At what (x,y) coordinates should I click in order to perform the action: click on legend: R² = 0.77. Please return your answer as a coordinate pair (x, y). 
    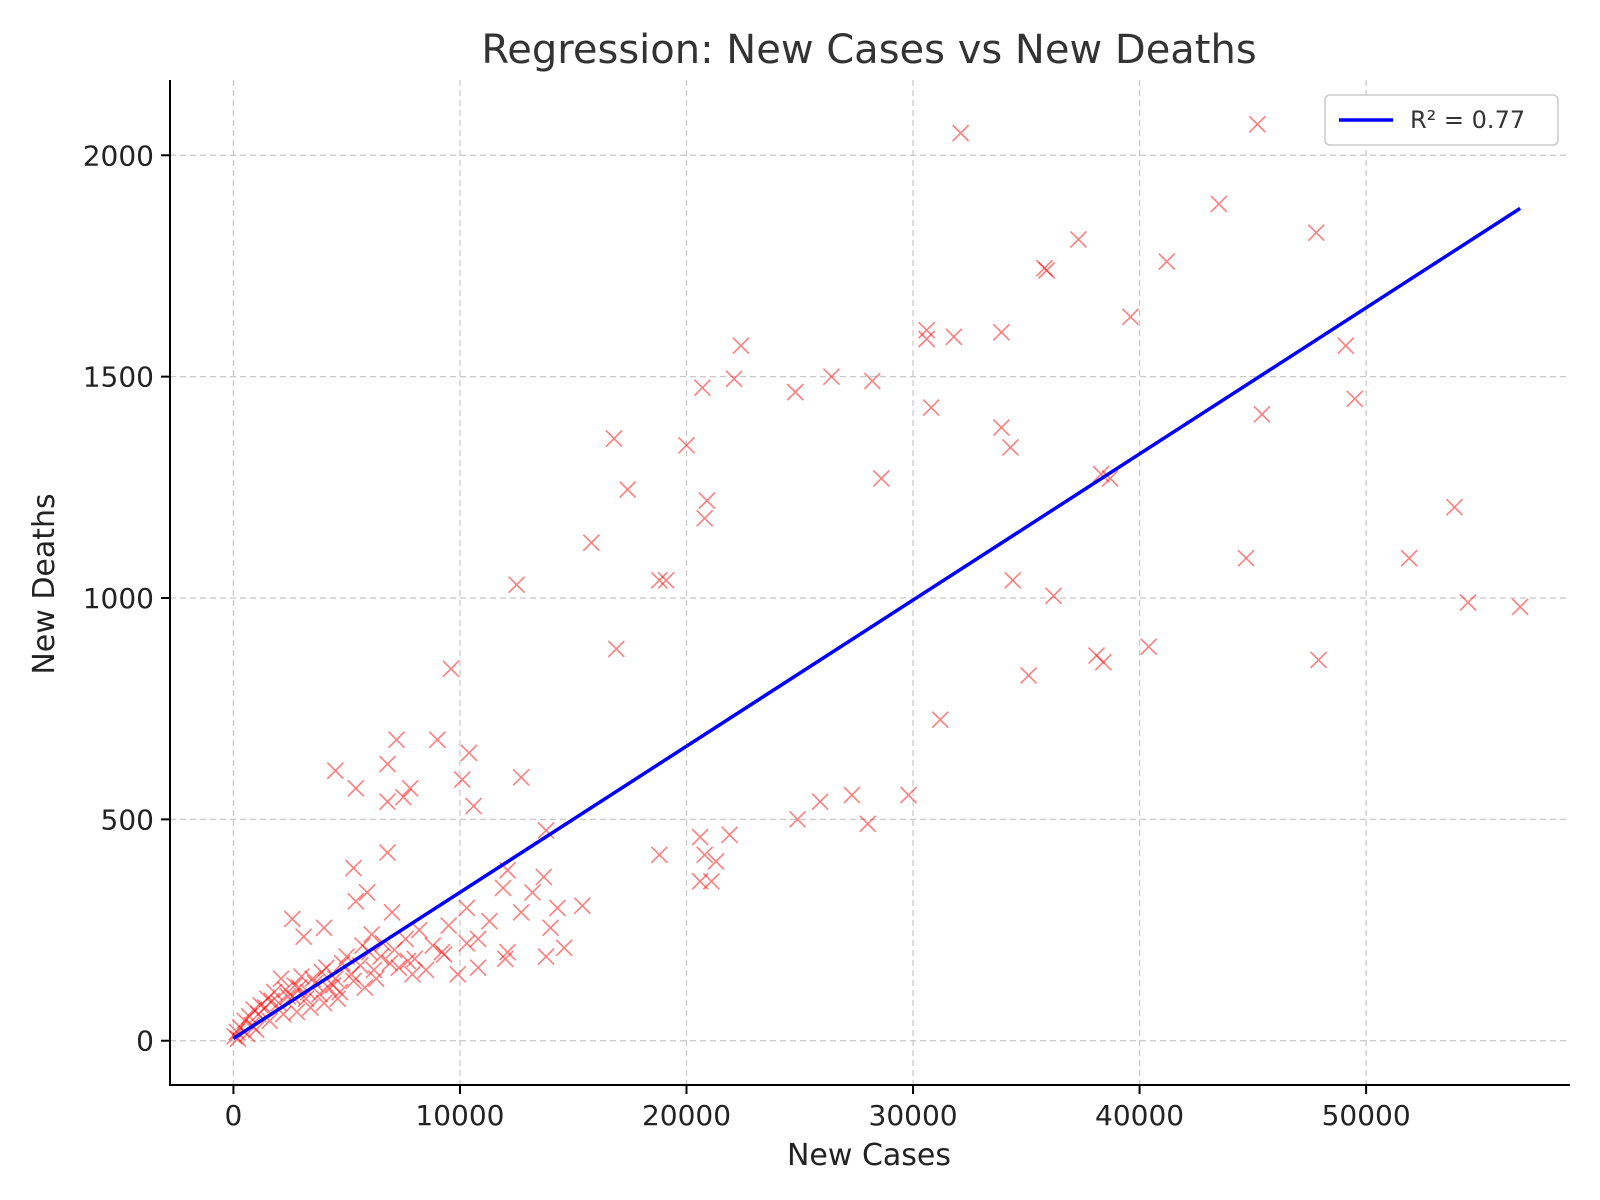
    Looking at the image, I should click on (1441, 120).